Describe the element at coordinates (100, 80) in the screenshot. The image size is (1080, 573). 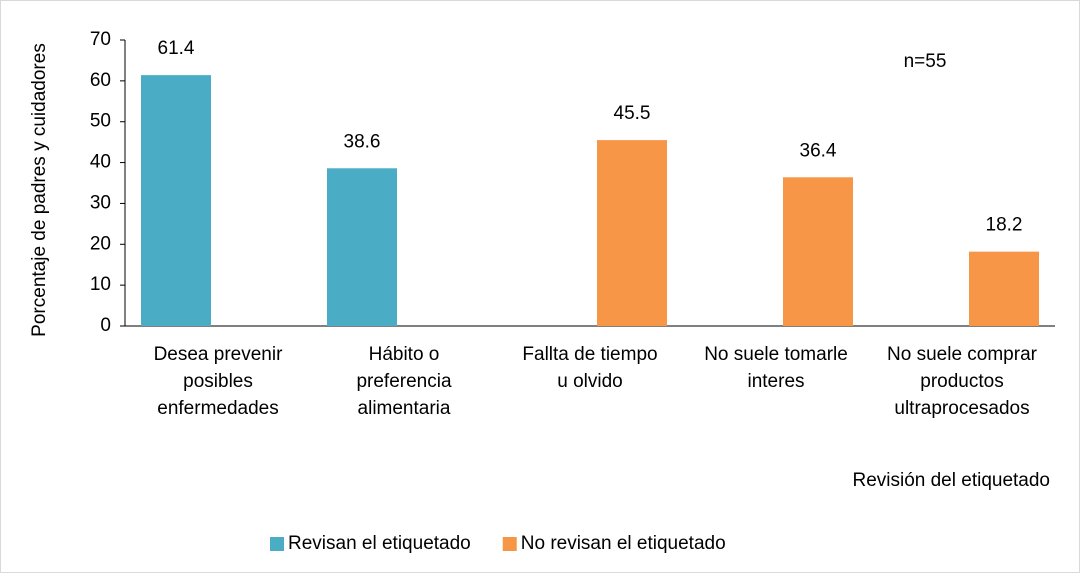
I see `y-tick-label: 60` at that location.